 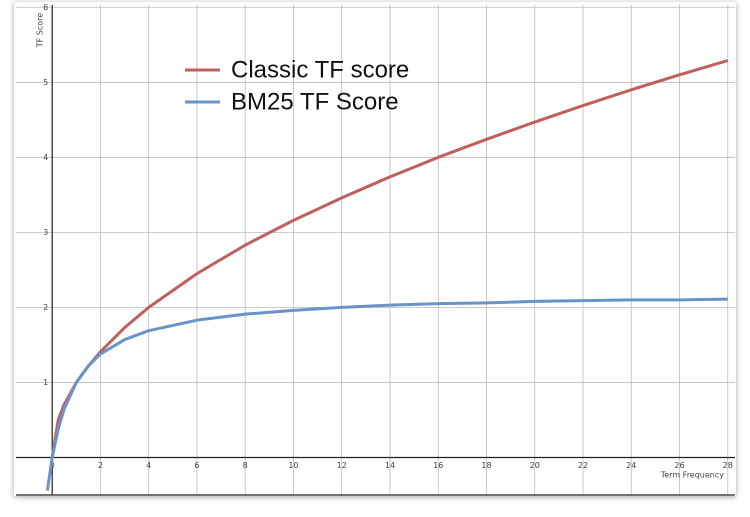 I want to click on y-tick-label: 3, so click(x=45, y=232).